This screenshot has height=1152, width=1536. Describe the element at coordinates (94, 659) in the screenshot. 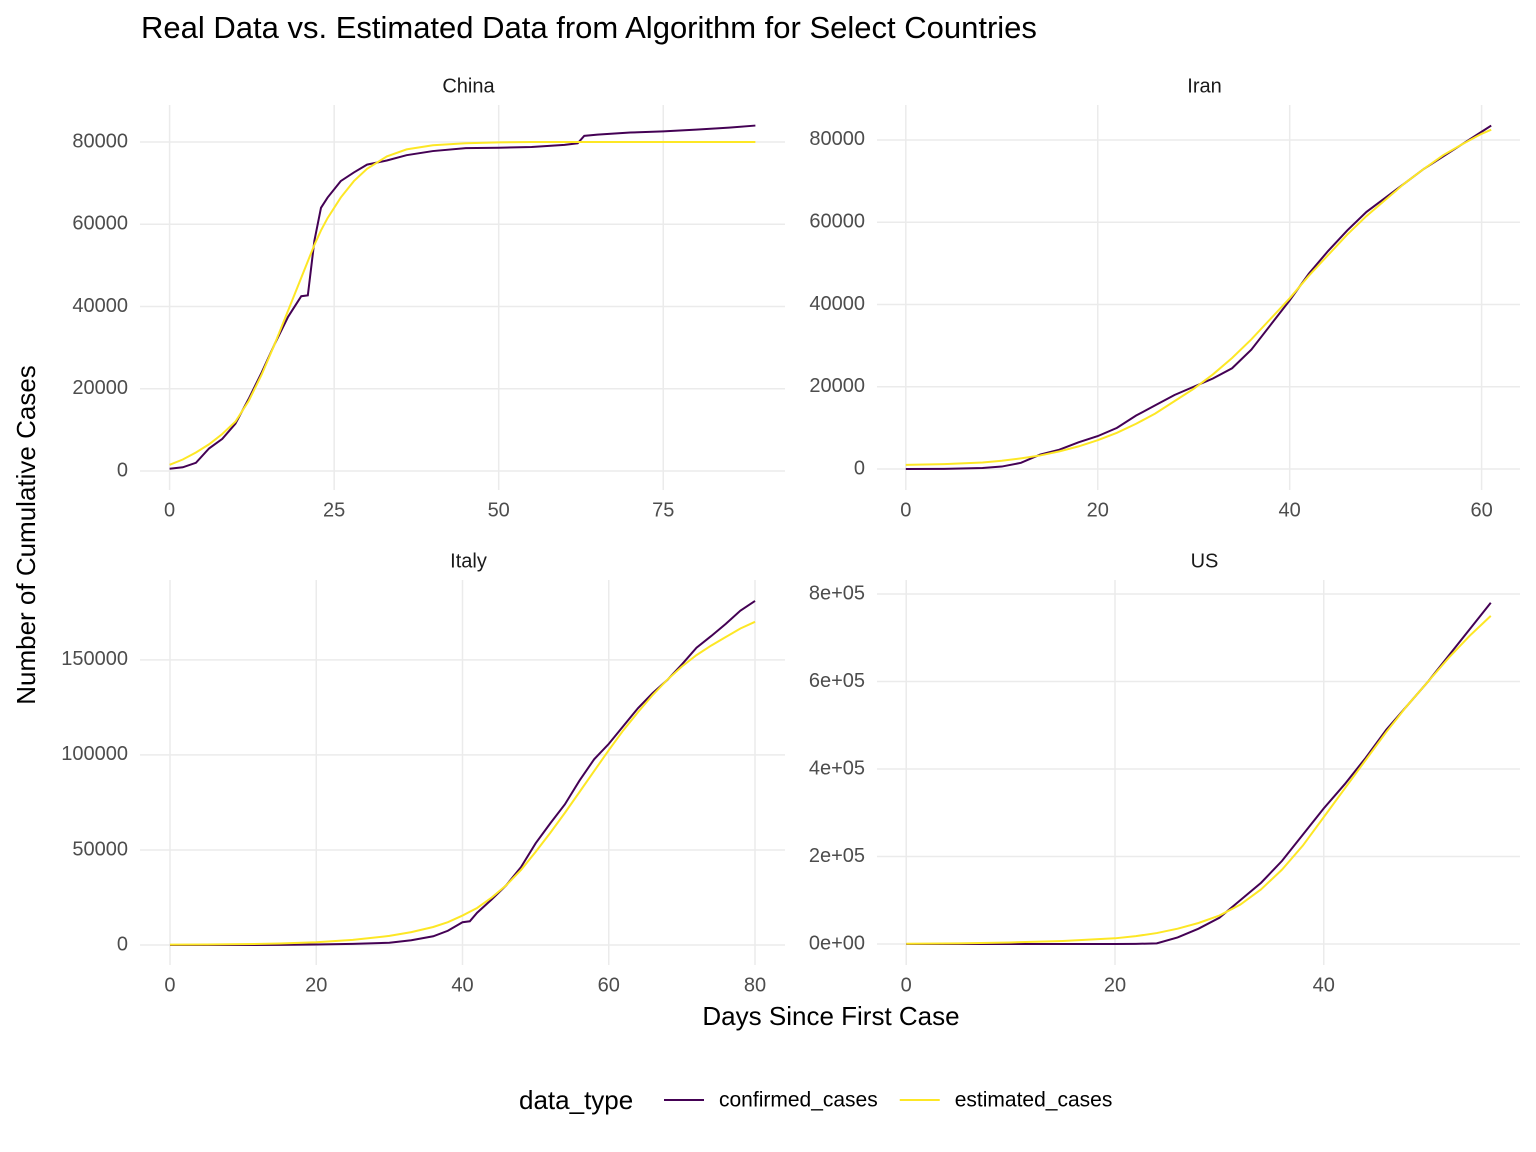

I see `y-tick-label: 150000` at that location.